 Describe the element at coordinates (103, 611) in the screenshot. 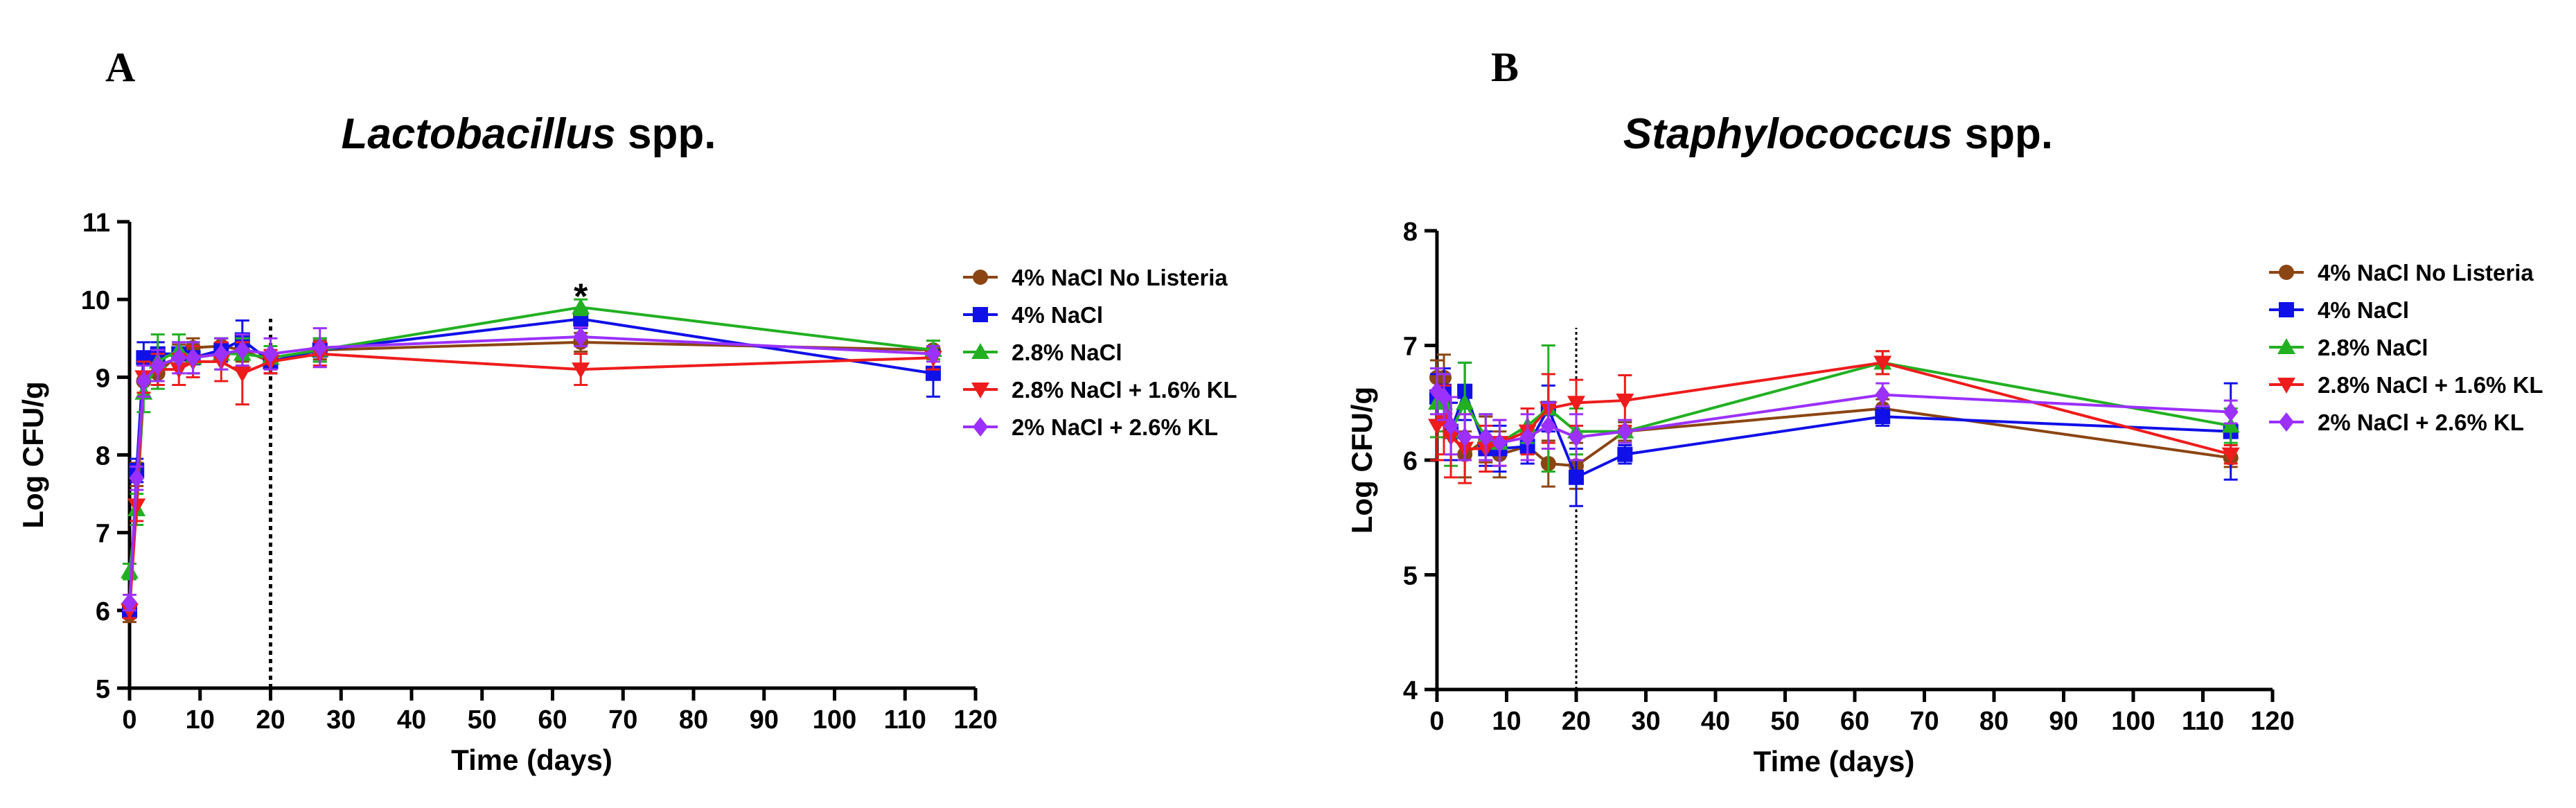

I see `y-tick-label: 6` at that location.